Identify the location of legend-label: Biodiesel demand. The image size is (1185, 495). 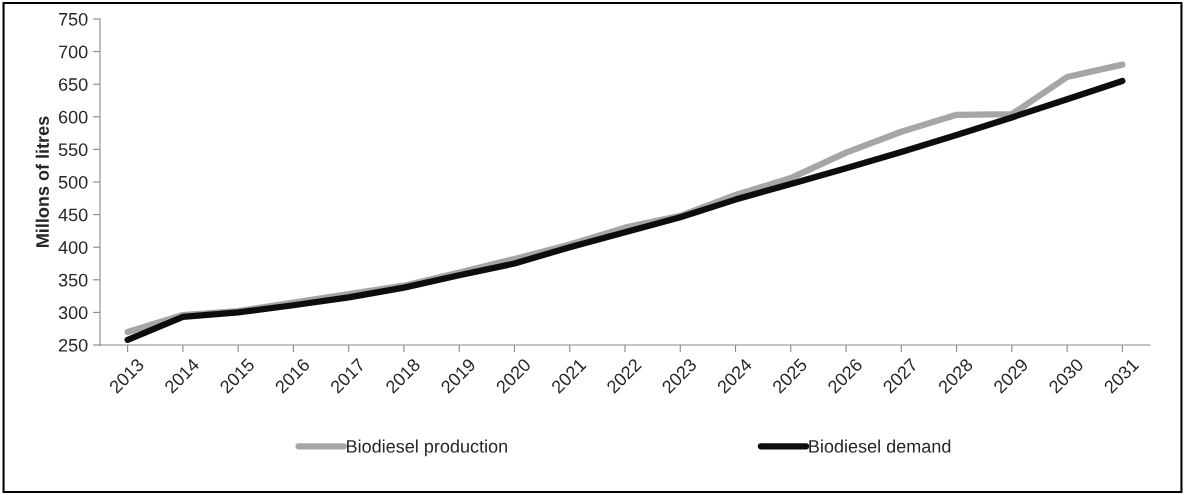
(880, 446).